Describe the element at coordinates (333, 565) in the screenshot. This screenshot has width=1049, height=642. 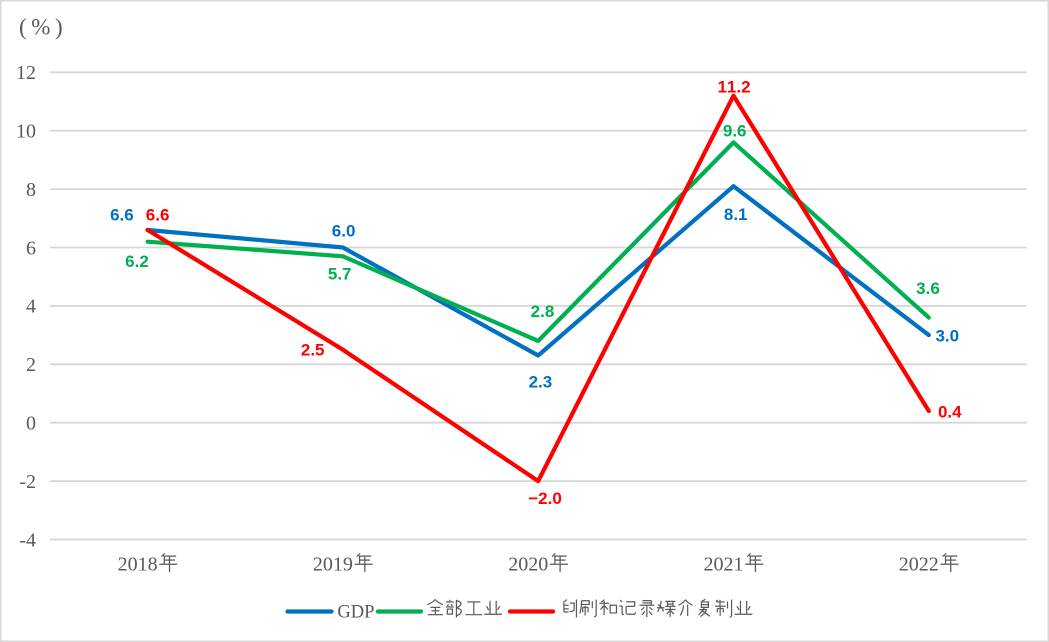
I see `svg-text: 2019` at that location.